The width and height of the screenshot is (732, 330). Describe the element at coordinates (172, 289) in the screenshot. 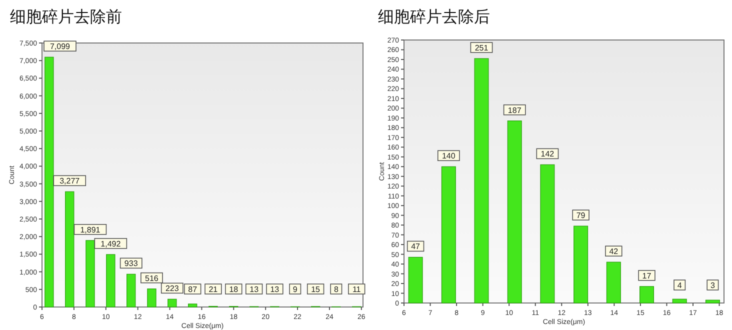

I see `data-label: 223` at that location.